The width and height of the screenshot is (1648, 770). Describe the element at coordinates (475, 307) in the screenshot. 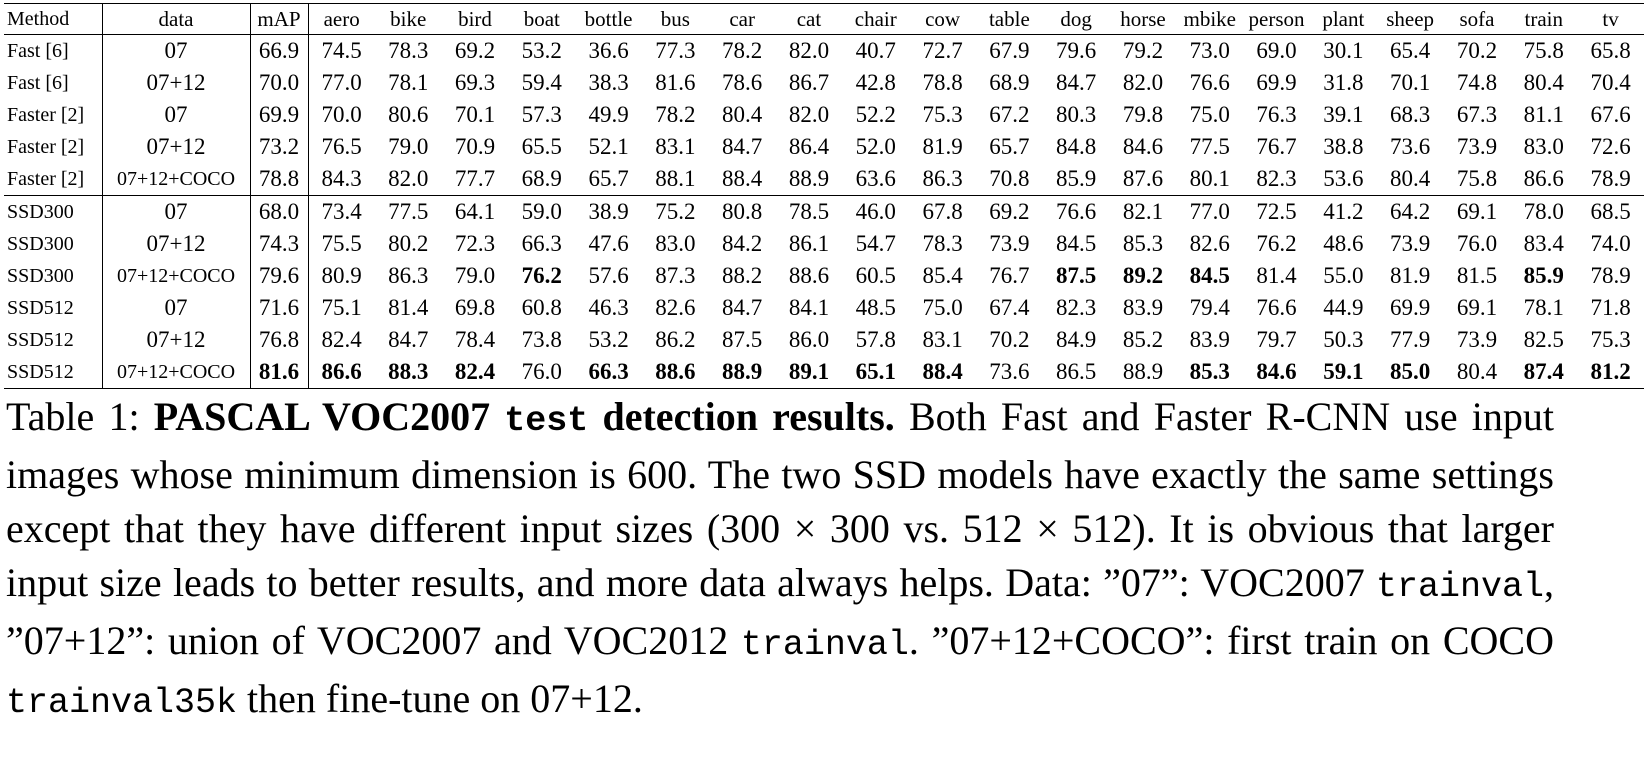

I see `ap-value-cell: 69.8` at that location.